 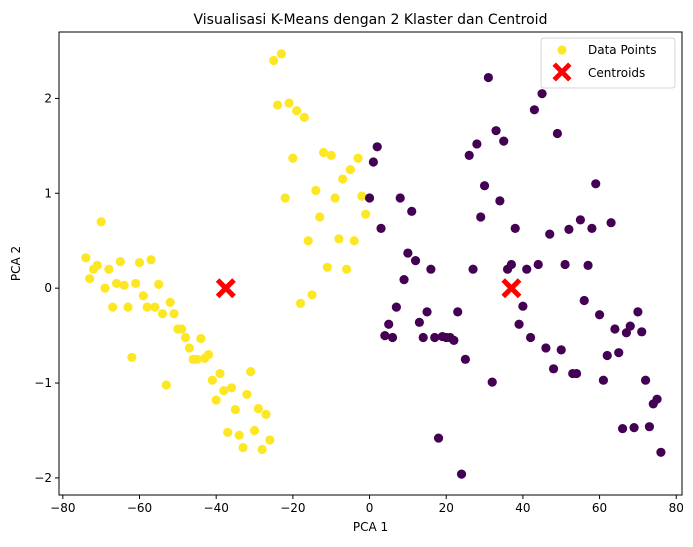 I want to click on x-tick-label: 20, so click(x=446, y=508).